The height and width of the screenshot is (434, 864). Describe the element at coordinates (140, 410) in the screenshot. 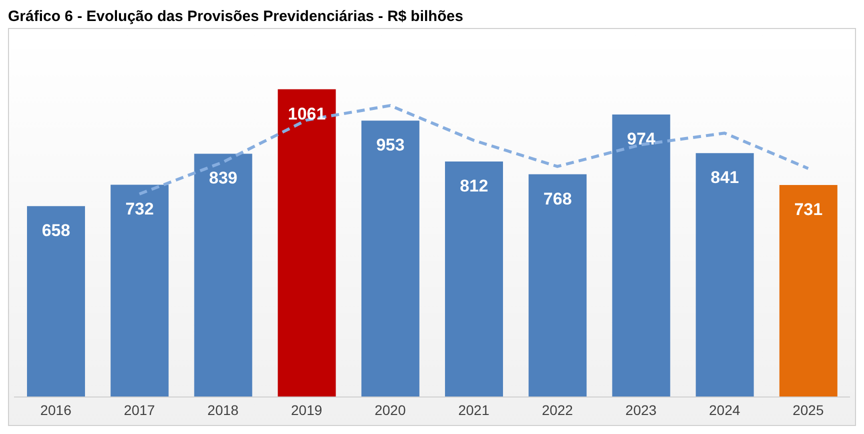

I see `x-tick-label: 2017` at that location.